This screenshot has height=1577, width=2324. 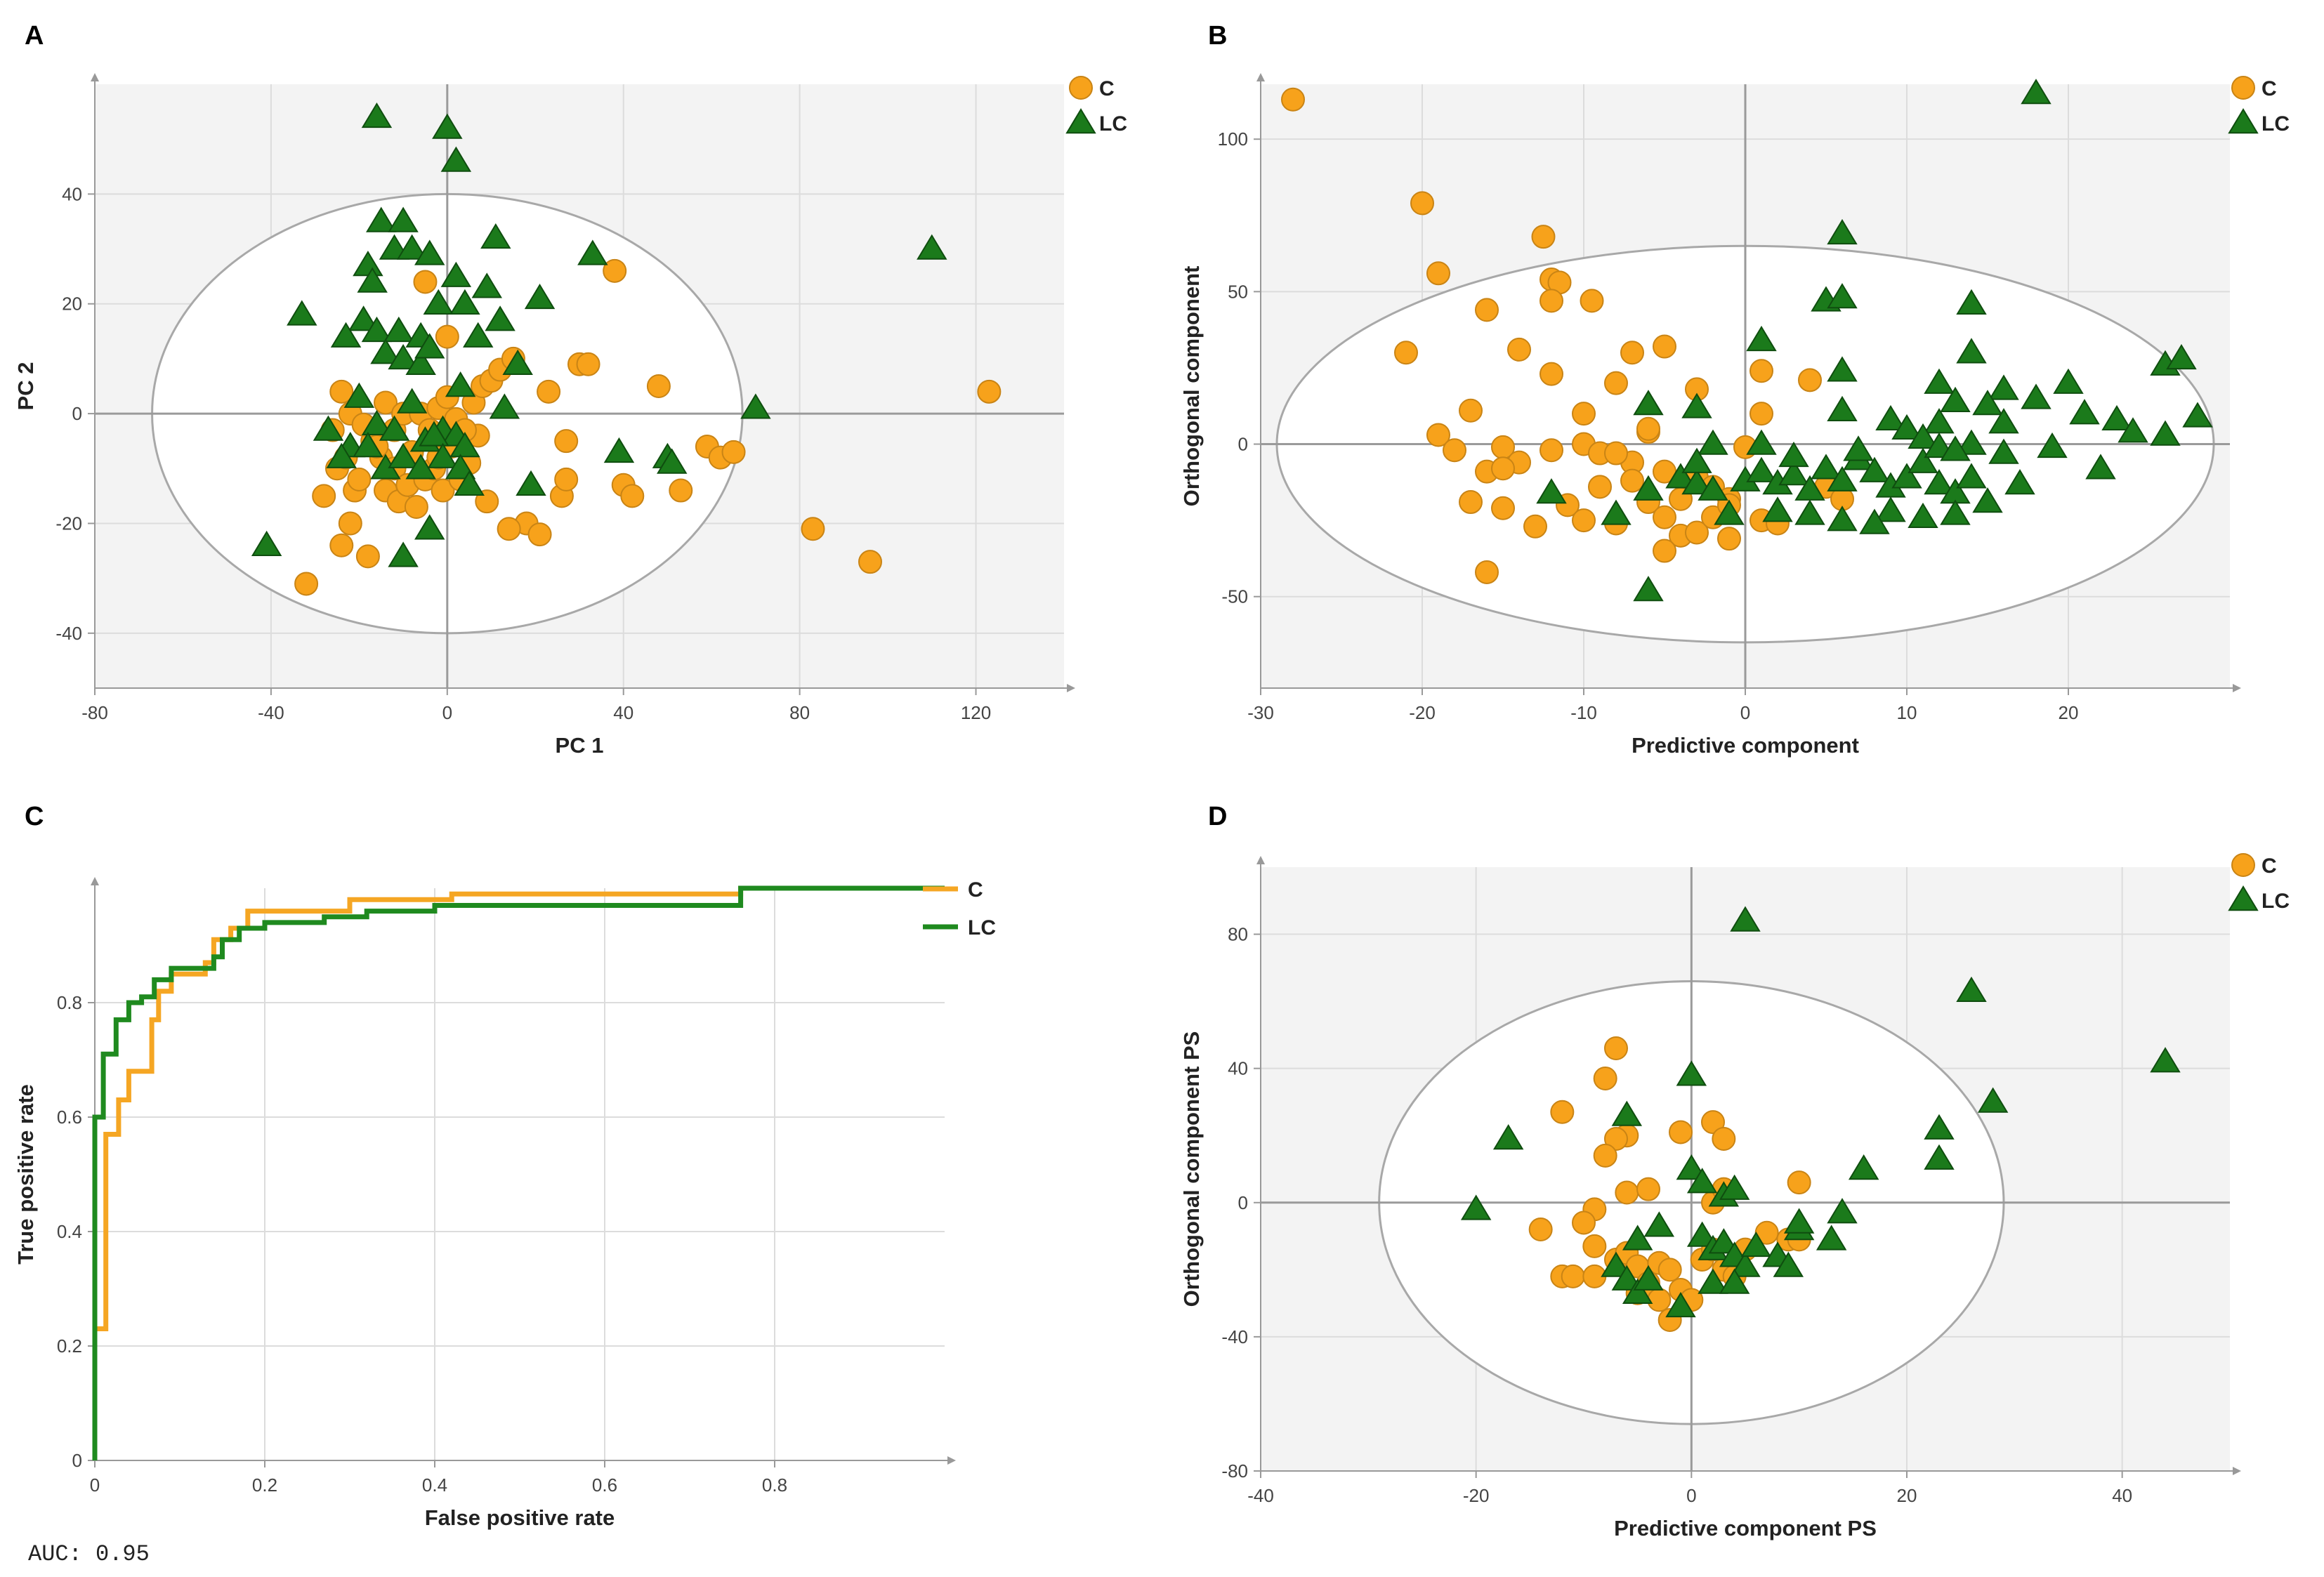 I want to click on x-tick-label: 0, so click(x=95, y=1485).